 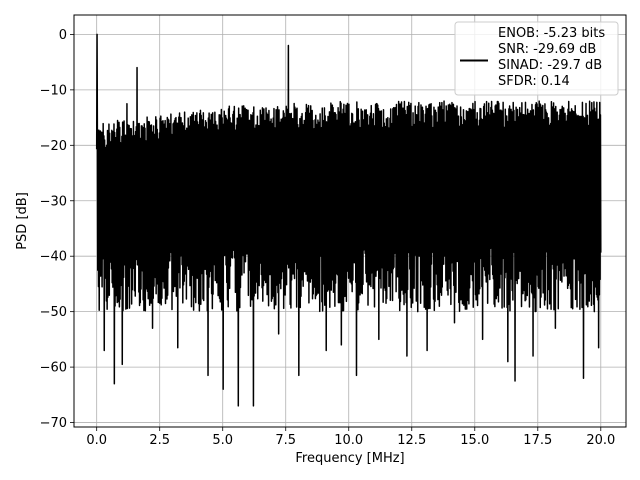 What do you see at coordinates (53, 312) in the screenshot?
I see `y-tick-label: −50` at bounding box center [53, 312].